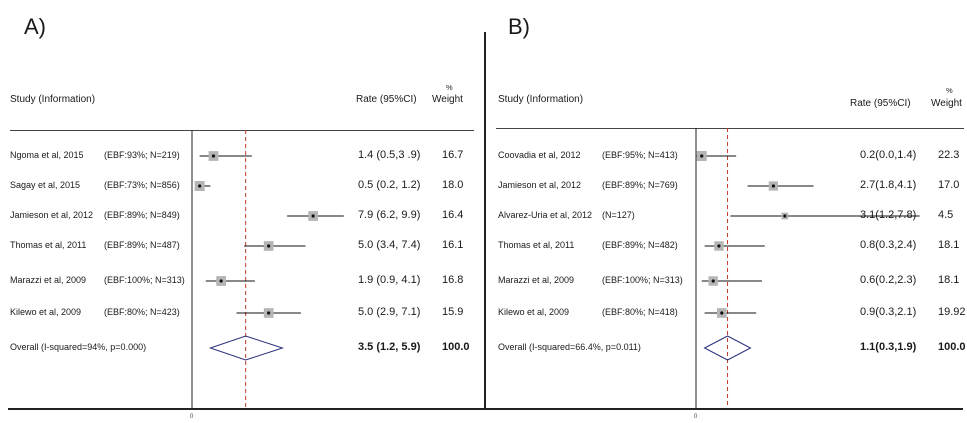 The width and height of the screenshot is (967, 423). I want to click on overall-rate: 1.1(0.3,1.9), so click(888, 347).